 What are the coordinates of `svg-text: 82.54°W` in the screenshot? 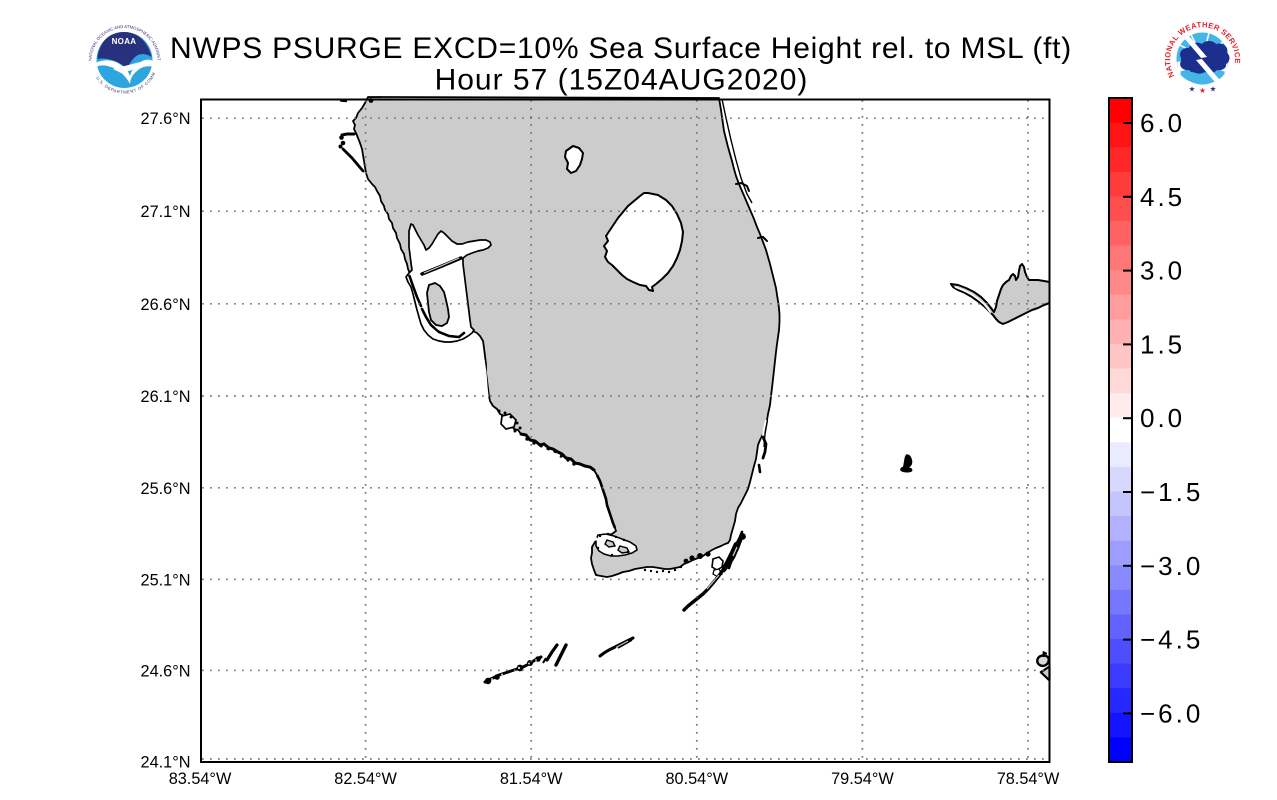 It's located at (365, 779).